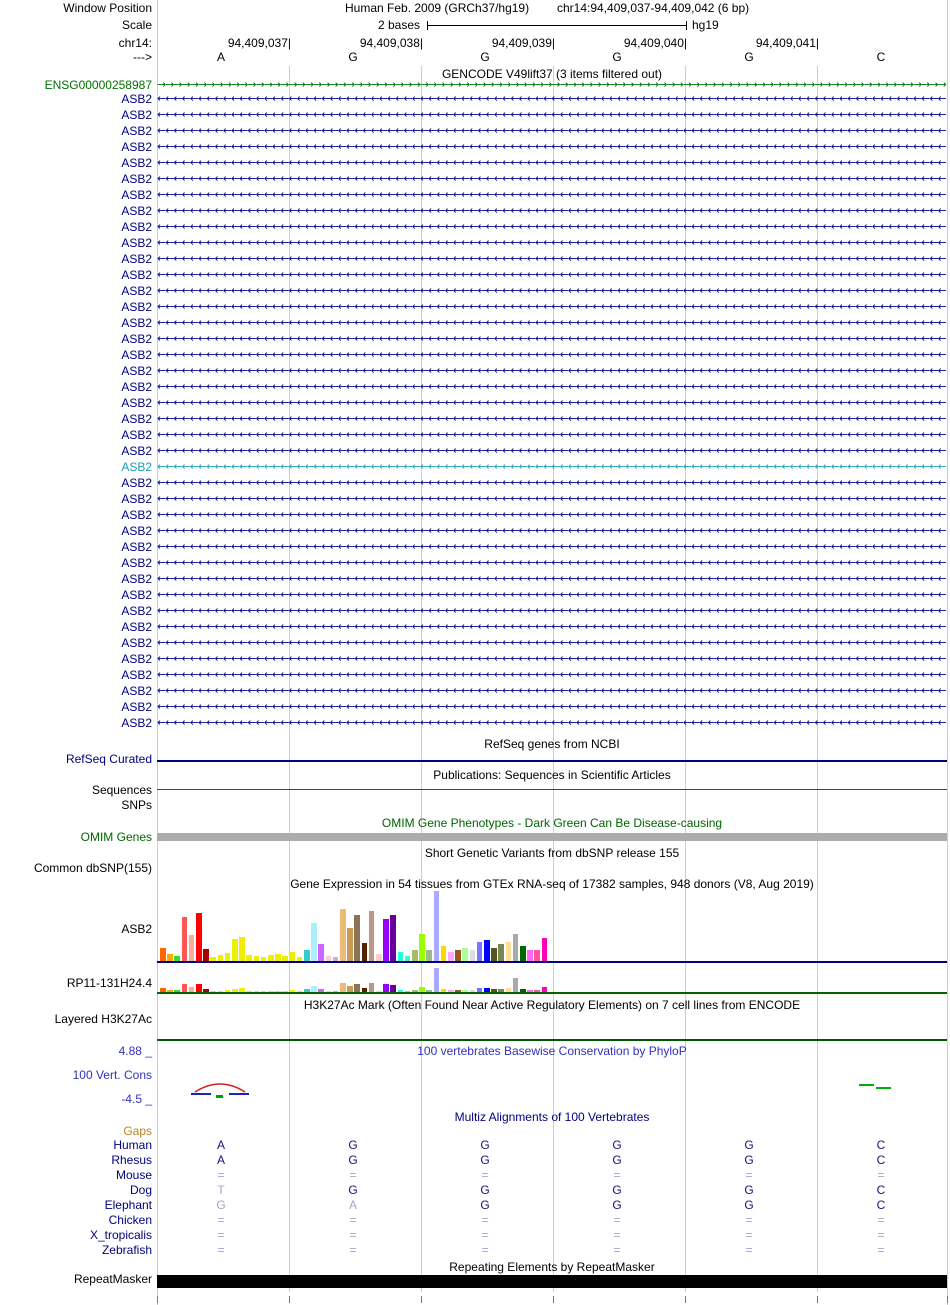 The width and height of the screenshot is (950, 1305). Describe the element at coordinates (552, 789) in the screenshot. I see `sequences-track-item` at that location.